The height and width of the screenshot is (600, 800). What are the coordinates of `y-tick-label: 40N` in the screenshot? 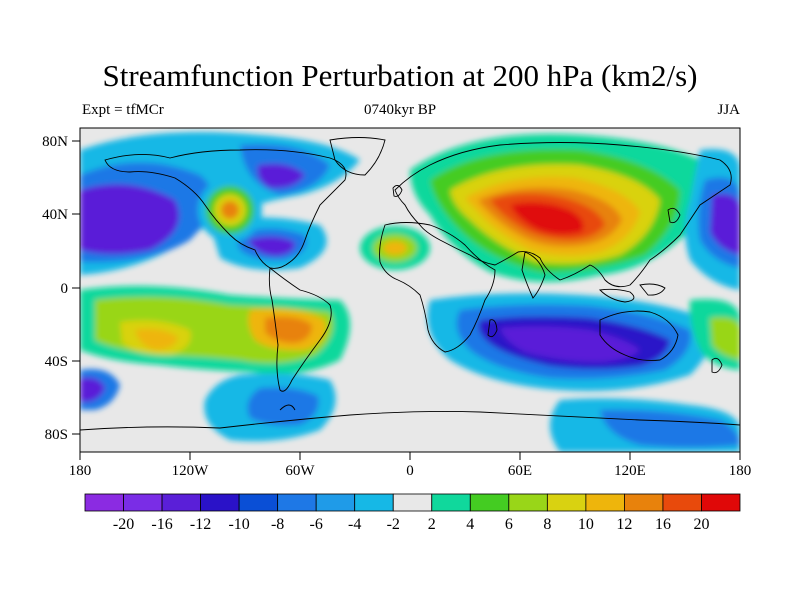 It's located at (55, 215).